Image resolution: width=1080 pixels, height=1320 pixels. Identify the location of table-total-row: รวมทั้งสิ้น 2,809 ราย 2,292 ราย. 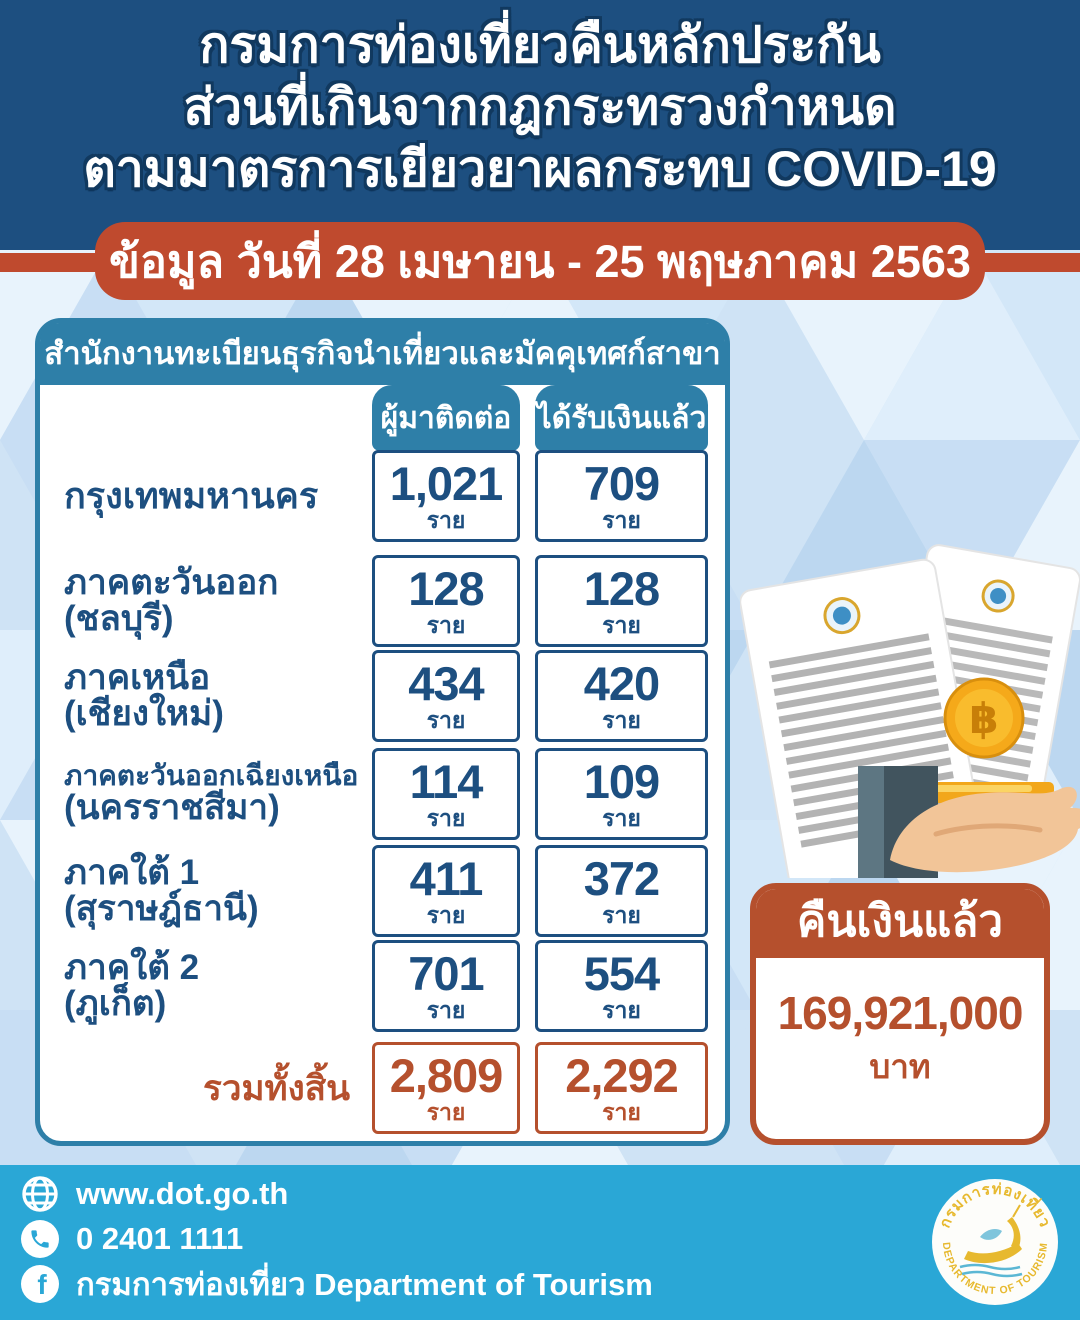
(382, 1088).